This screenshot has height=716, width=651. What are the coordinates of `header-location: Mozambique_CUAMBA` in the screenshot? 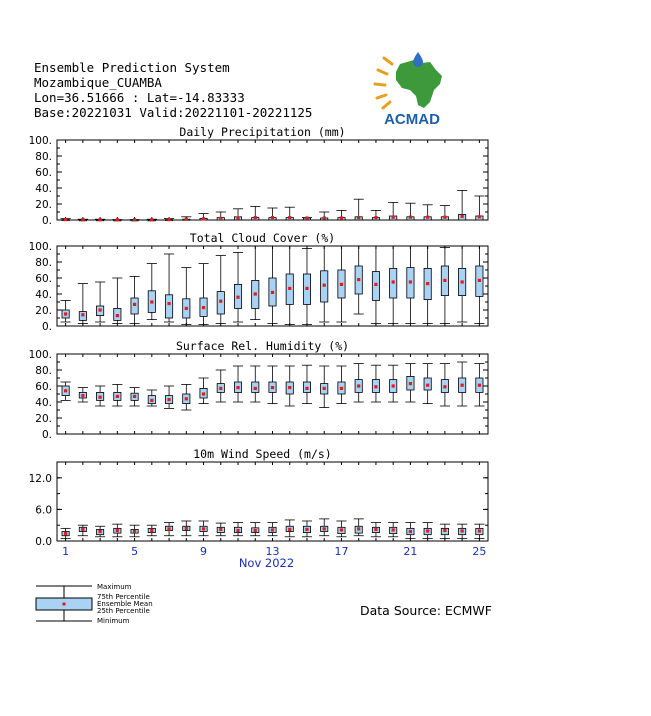 It's located at (98, 82).